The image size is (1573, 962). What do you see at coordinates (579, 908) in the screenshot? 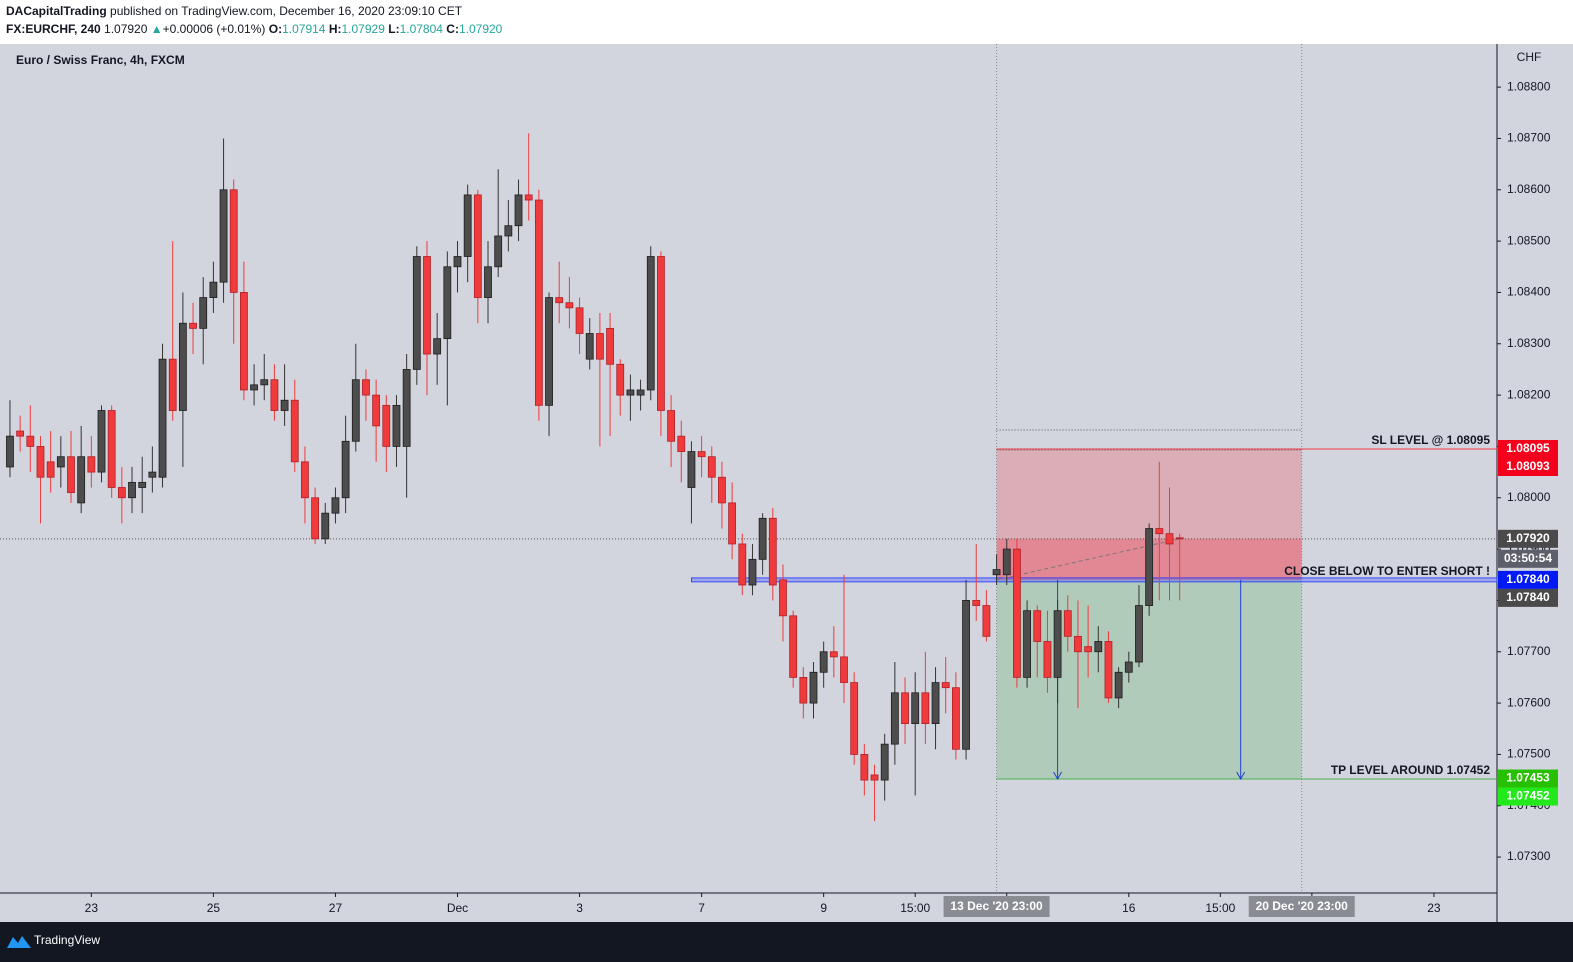
I see `x-tick-label: 3` at bounding box center [579, 908].